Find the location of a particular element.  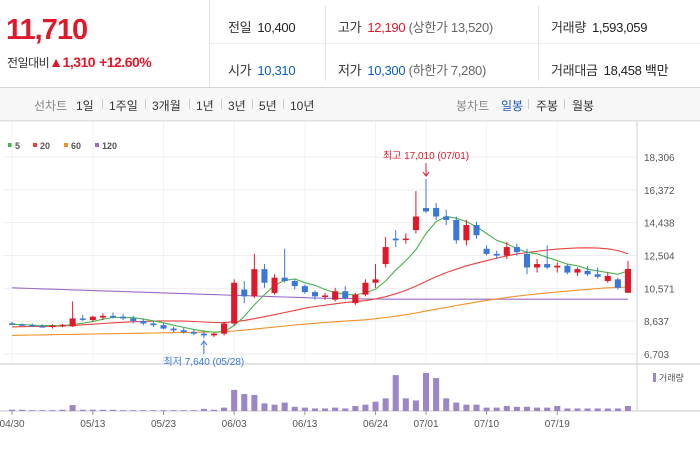

high-annotation: 최고 17,010 (07/01) is located at coordinates (426, 156).